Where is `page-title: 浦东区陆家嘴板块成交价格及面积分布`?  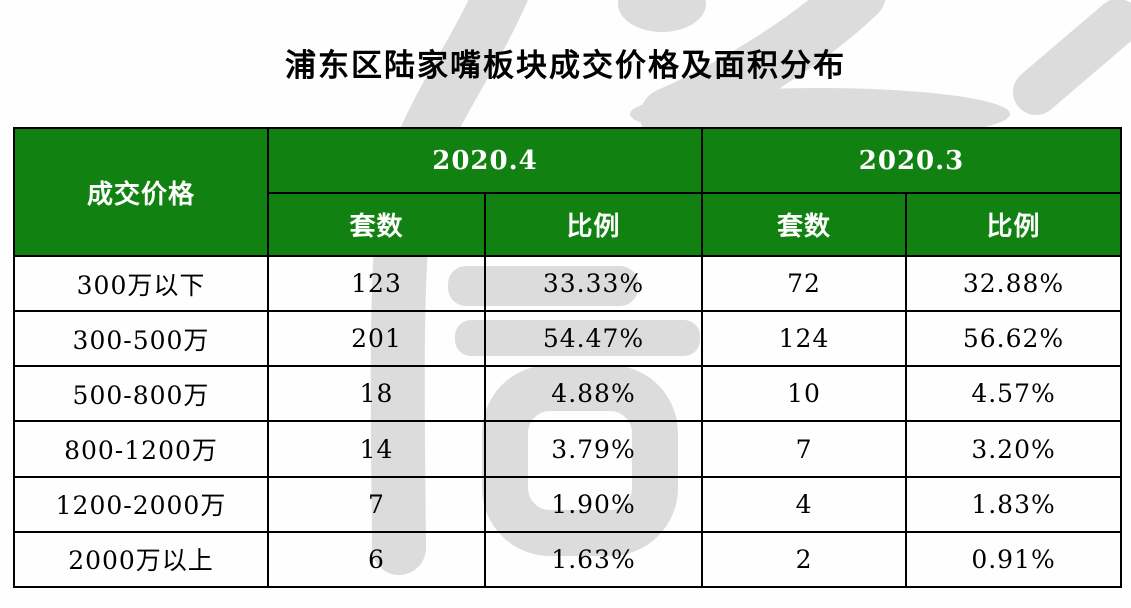
page-title: 浦东区陆家嘴板块成交价格及面积分布 is located at coordinates (565, 66).